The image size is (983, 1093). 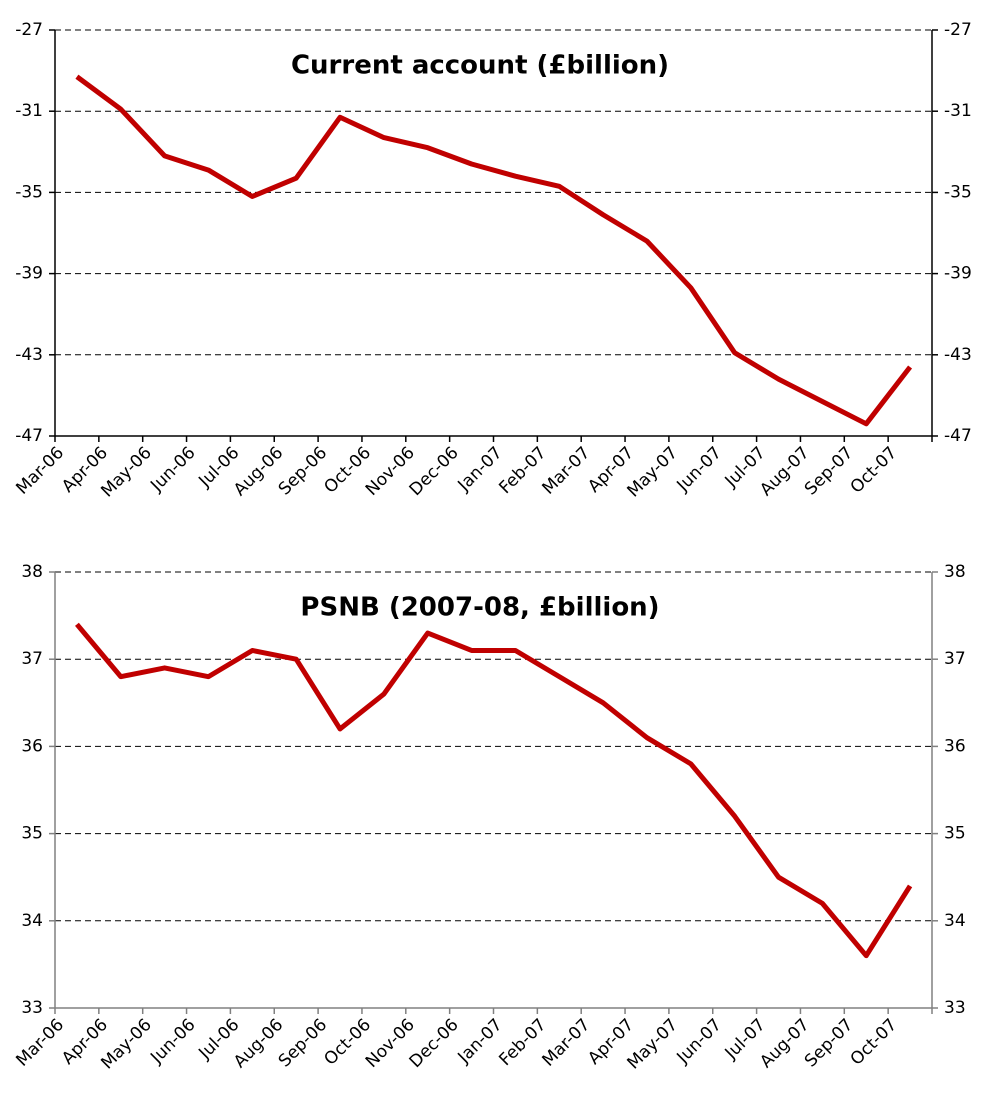 I want to click on y-tick-label: 37, so click(x=32, y=659).